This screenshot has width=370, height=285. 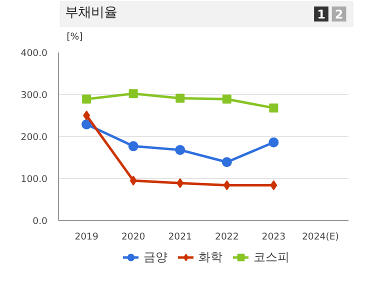 What do you see at coordinates (90, 13) in the screenshot?
I see `chart-title: 부채비율` at bounding box center [90, 13].